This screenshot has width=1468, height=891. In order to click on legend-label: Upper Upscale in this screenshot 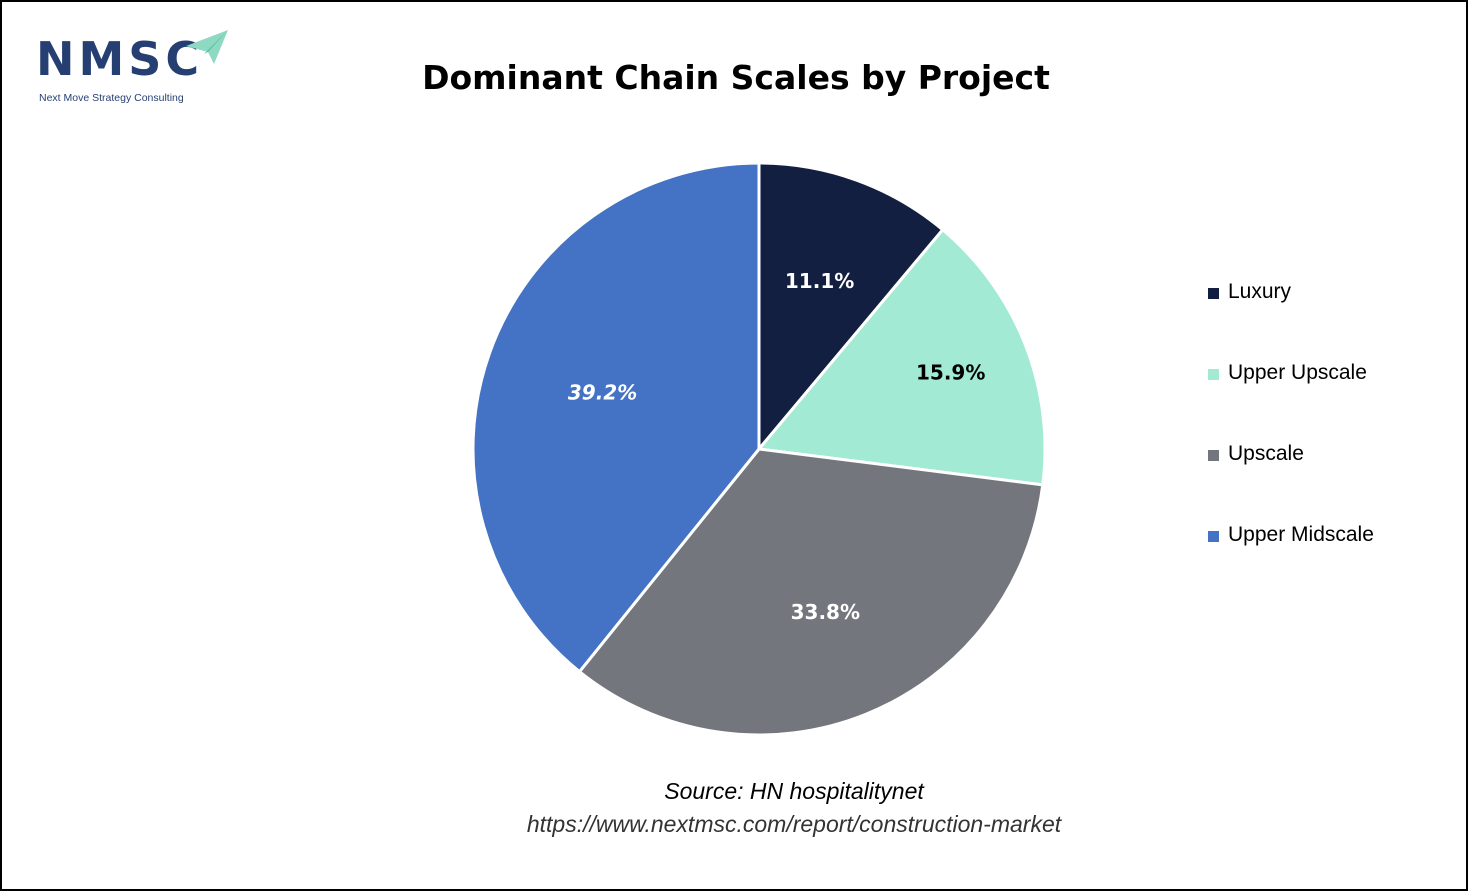, I will do `click(1297, 372)`.